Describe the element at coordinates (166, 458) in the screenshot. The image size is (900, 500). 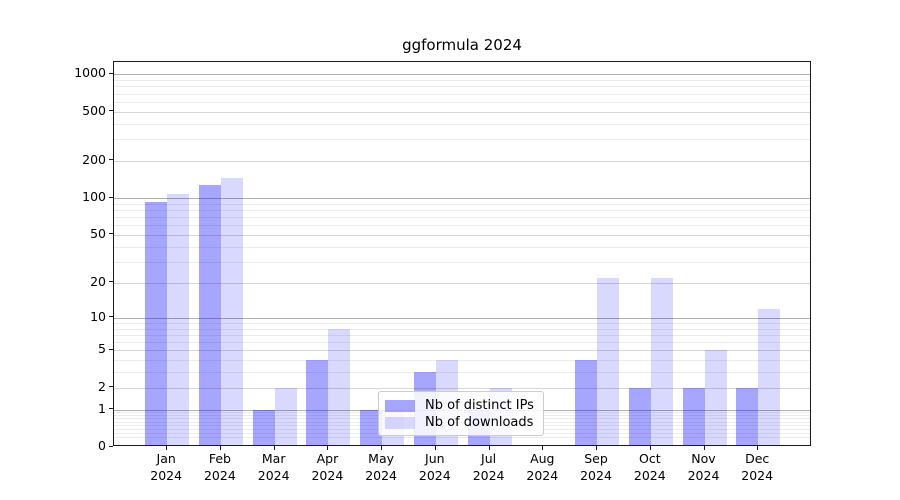
I see `x-tick-month: Jan` at that location.